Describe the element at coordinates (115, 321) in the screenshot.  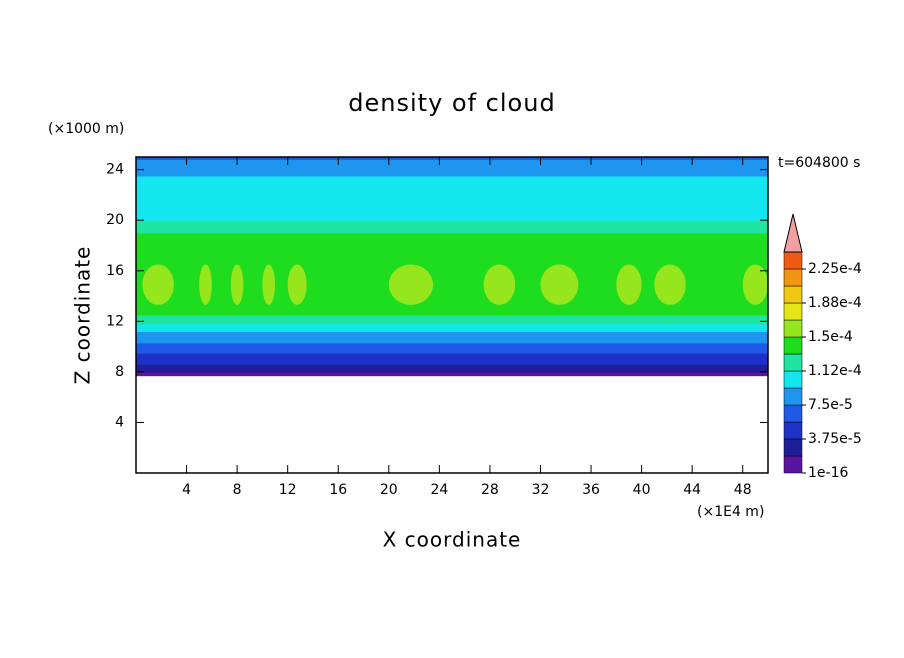
I see `y-tick-label: 12` at that location.